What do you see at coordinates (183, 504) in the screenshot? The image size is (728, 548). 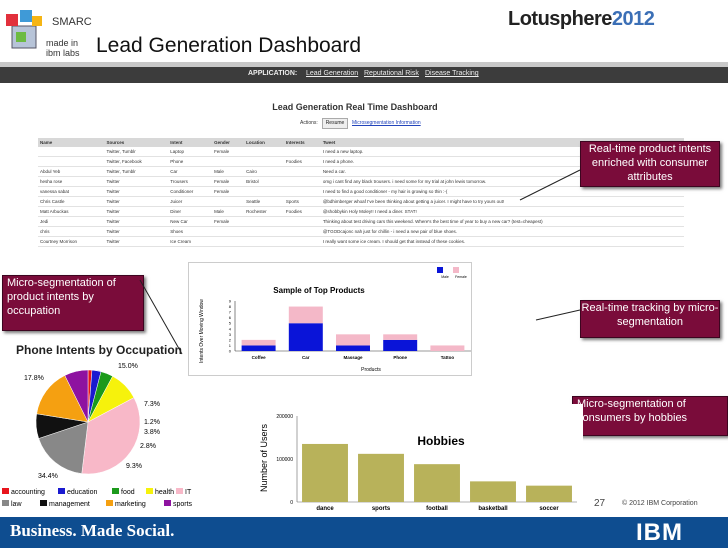 I see `legend-label: sports` at bounding box center [183, 504].